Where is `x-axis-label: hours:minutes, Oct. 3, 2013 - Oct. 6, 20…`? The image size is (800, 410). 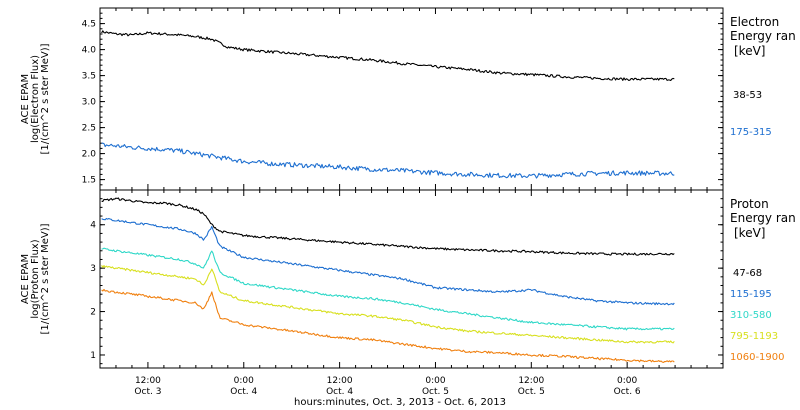
x-axis-label: hours:minutes, Oct. 3, 2013 - Oct. 6, 20… is located at coordinates (400, 402).